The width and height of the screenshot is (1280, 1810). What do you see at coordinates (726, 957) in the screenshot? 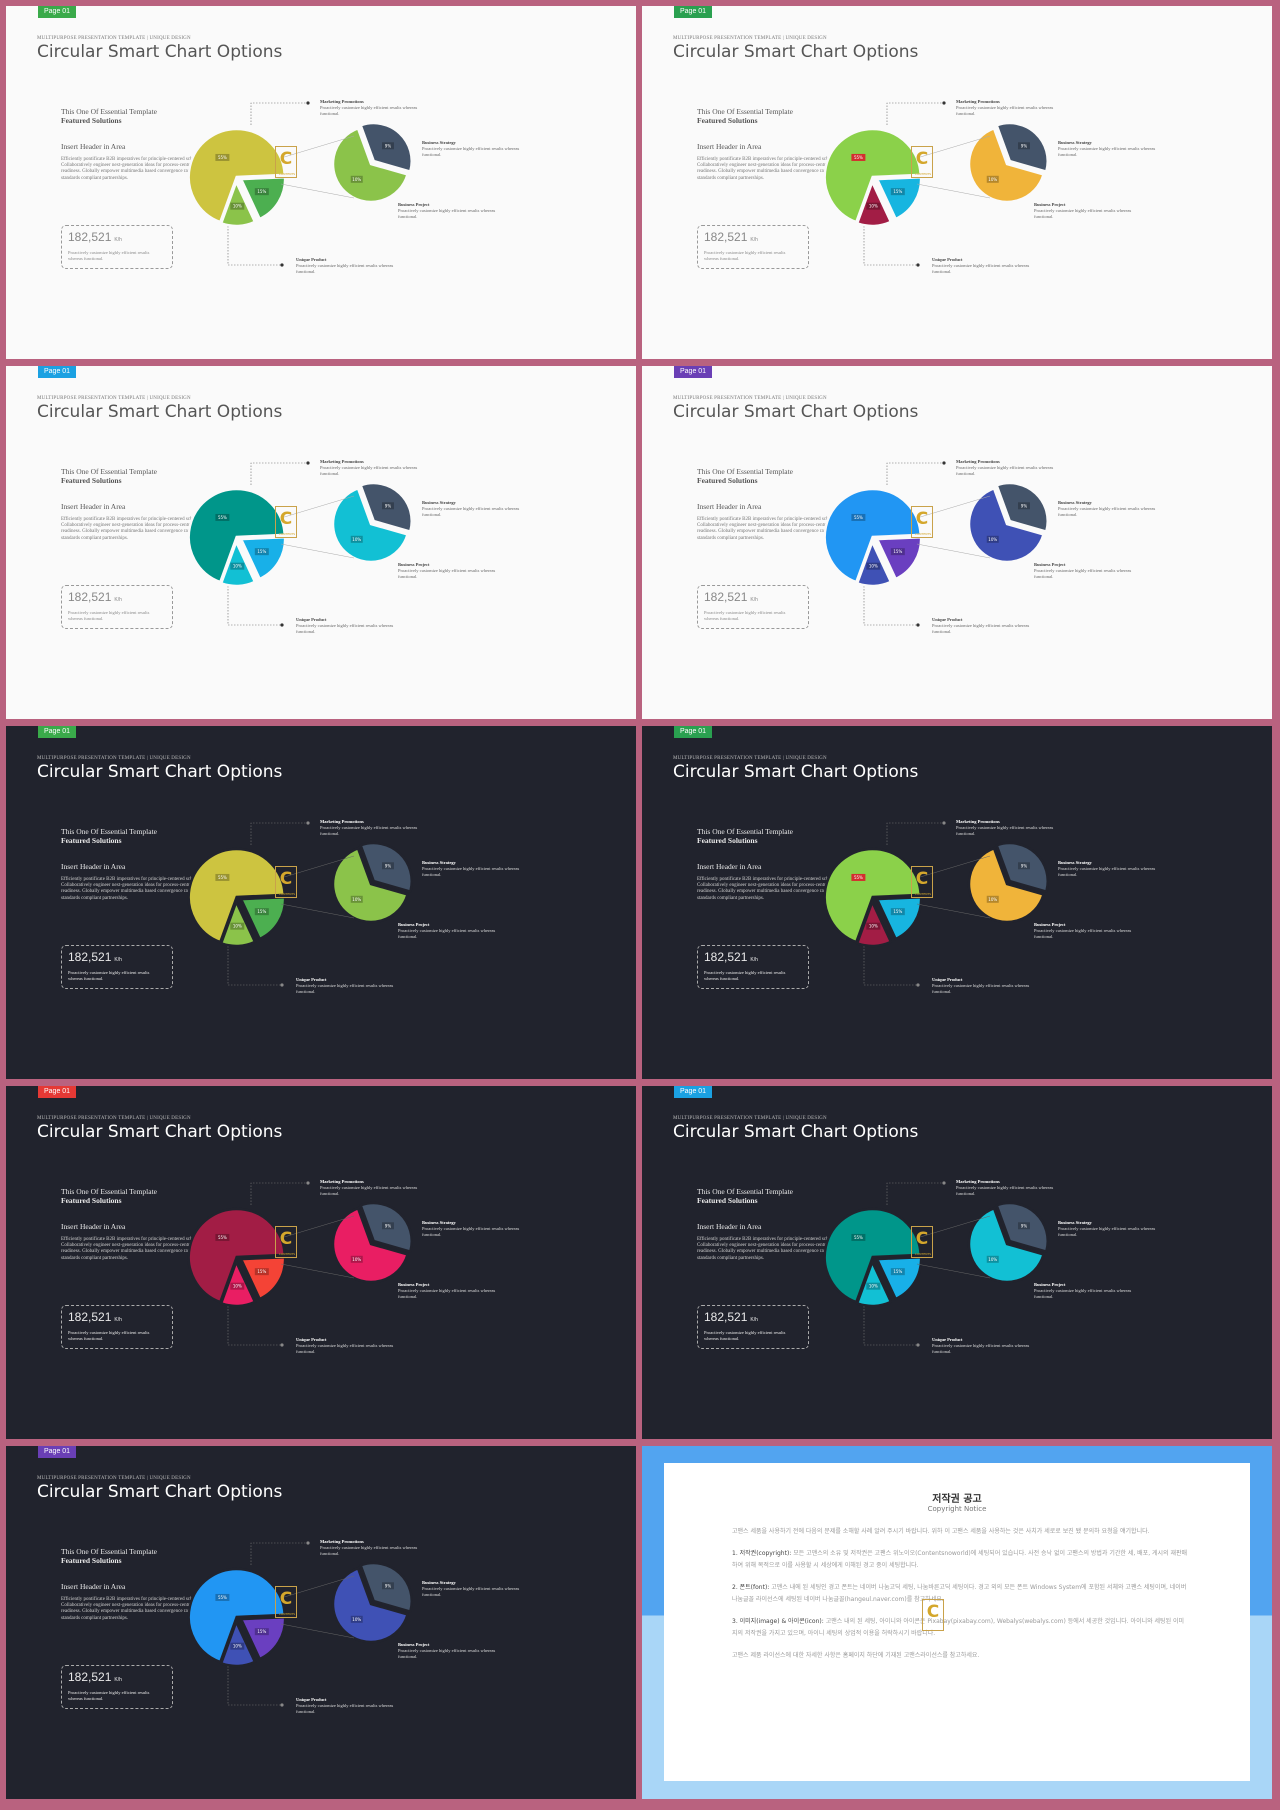
I see `stat-value: 182,521` at bounding box center [726, 957].